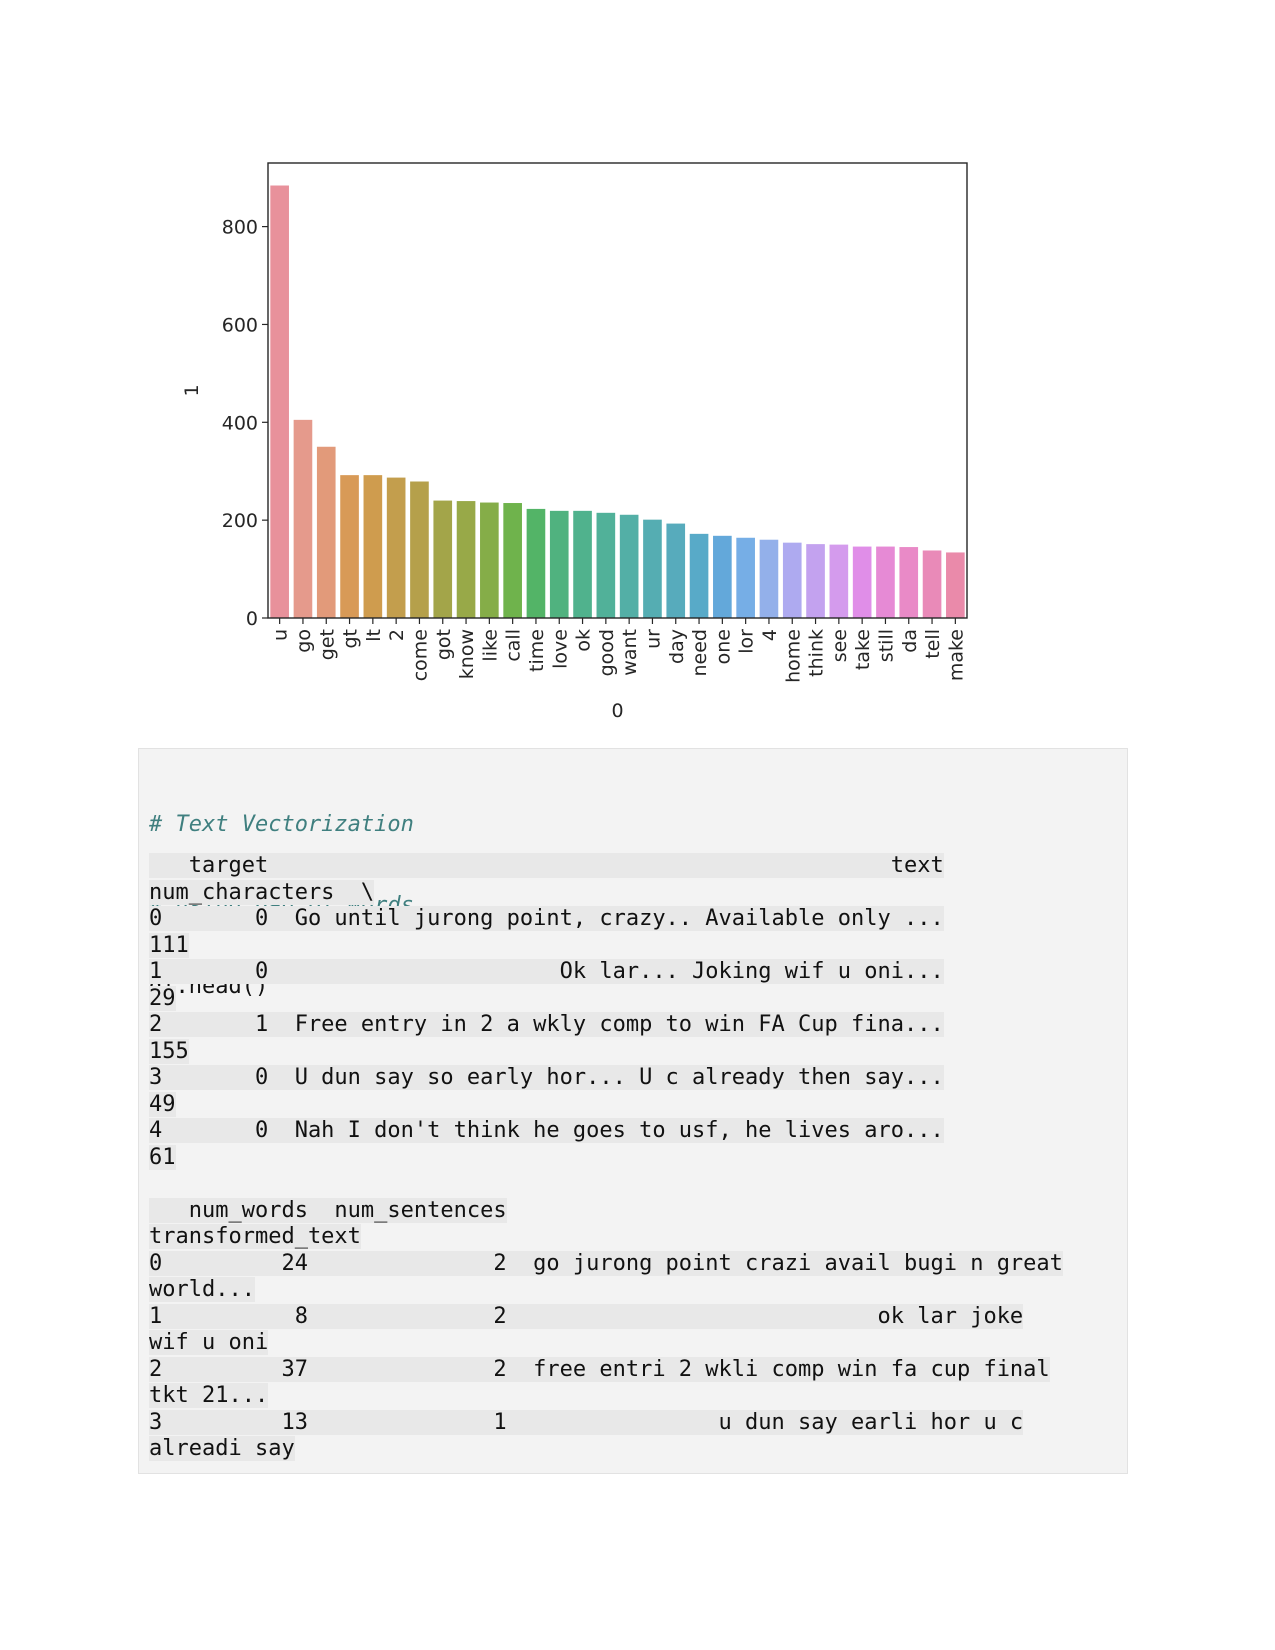 The image size is (1275, 1650). Describe the element at coordinates (606, 565) in the screenshot. I see `bar-good` at that location.